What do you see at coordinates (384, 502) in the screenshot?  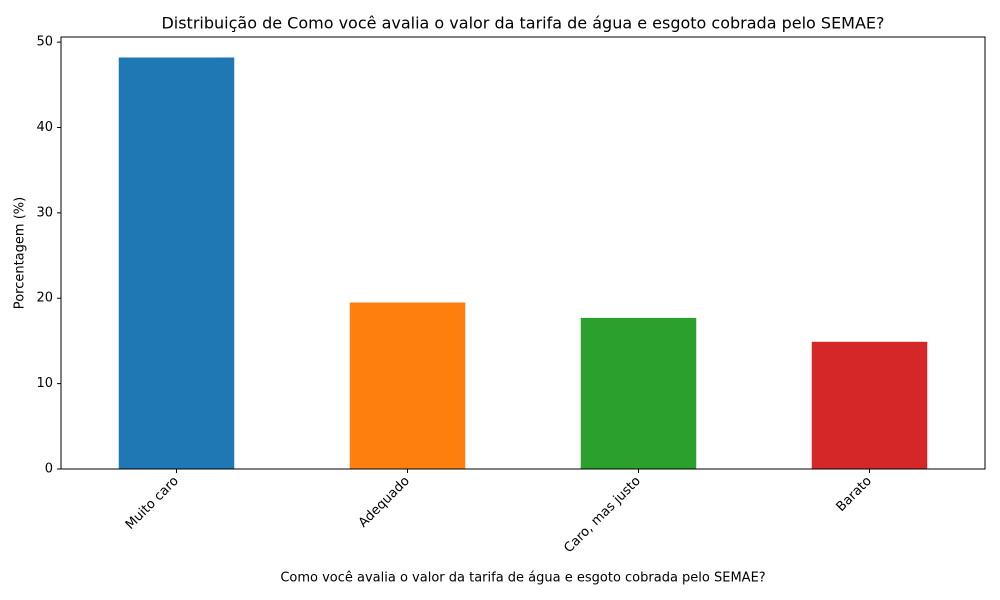 I see `x-tick-label: Adequado` at bounding box center [384, 502].